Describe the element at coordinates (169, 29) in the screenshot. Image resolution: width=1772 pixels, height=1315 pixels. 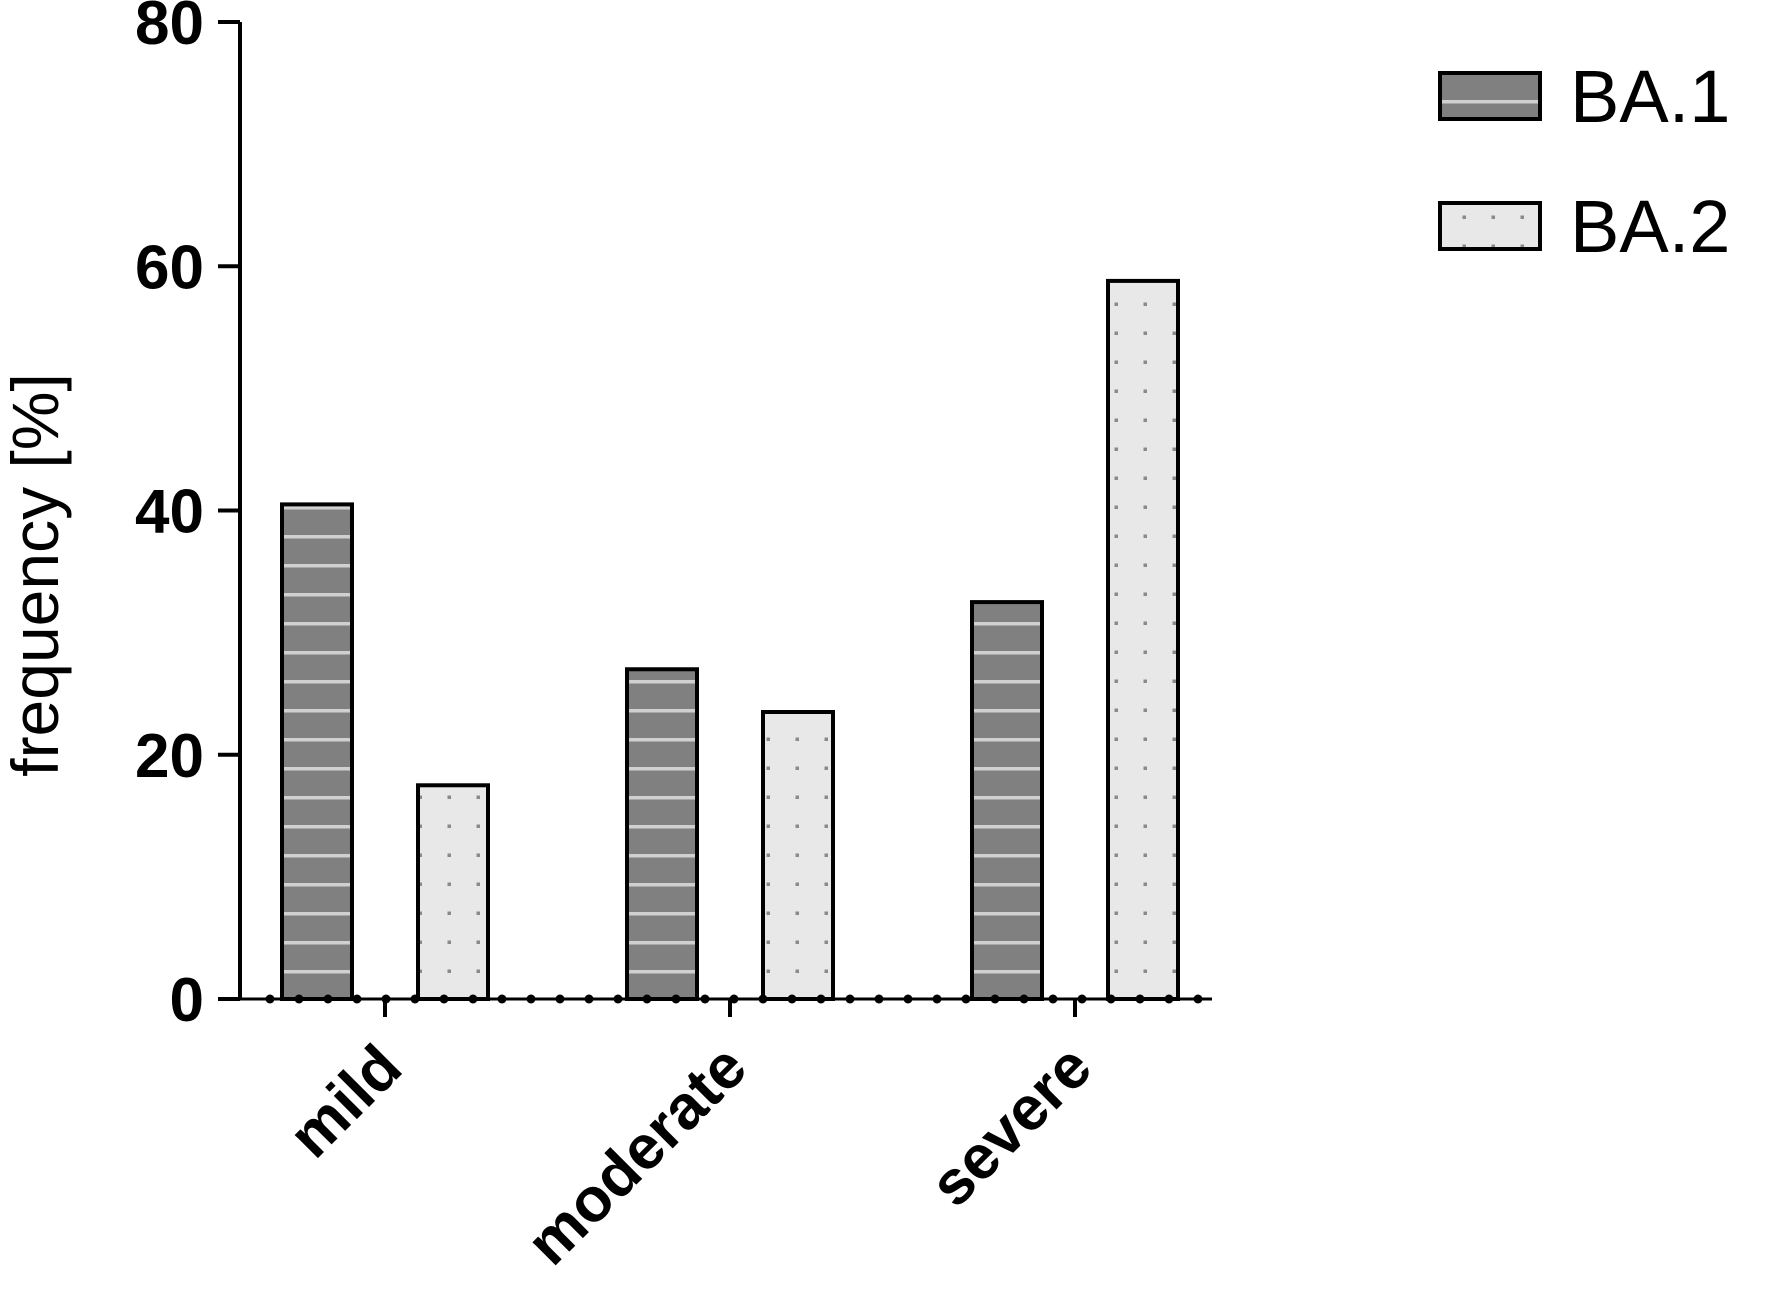
I see `y-tick-label-80: 80` at that location.